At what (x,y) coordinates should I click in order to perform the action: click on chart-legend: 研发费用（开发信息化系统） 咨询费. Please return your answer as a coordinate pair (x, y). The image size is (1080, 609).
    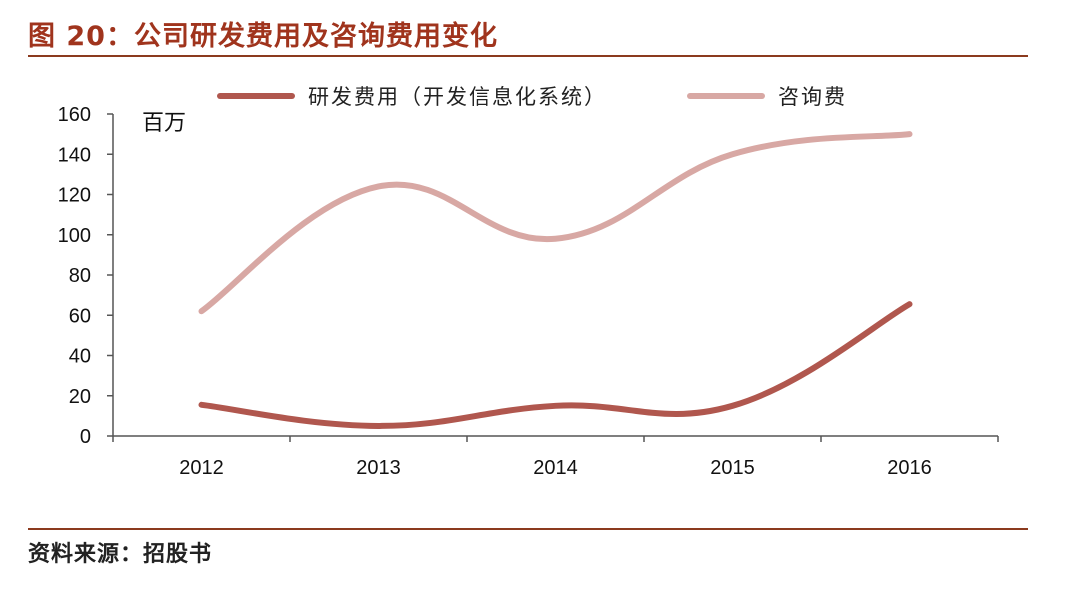
    Looking at the image, I should click on (532, 97).